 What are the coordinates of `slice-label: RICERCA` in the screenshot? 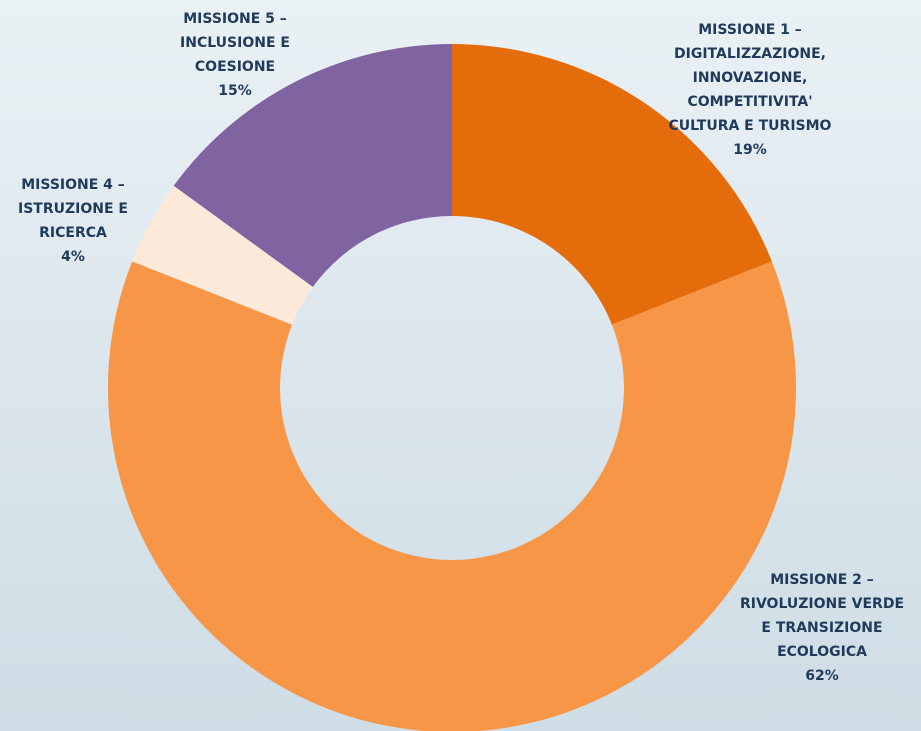 It's located at (73, 233).